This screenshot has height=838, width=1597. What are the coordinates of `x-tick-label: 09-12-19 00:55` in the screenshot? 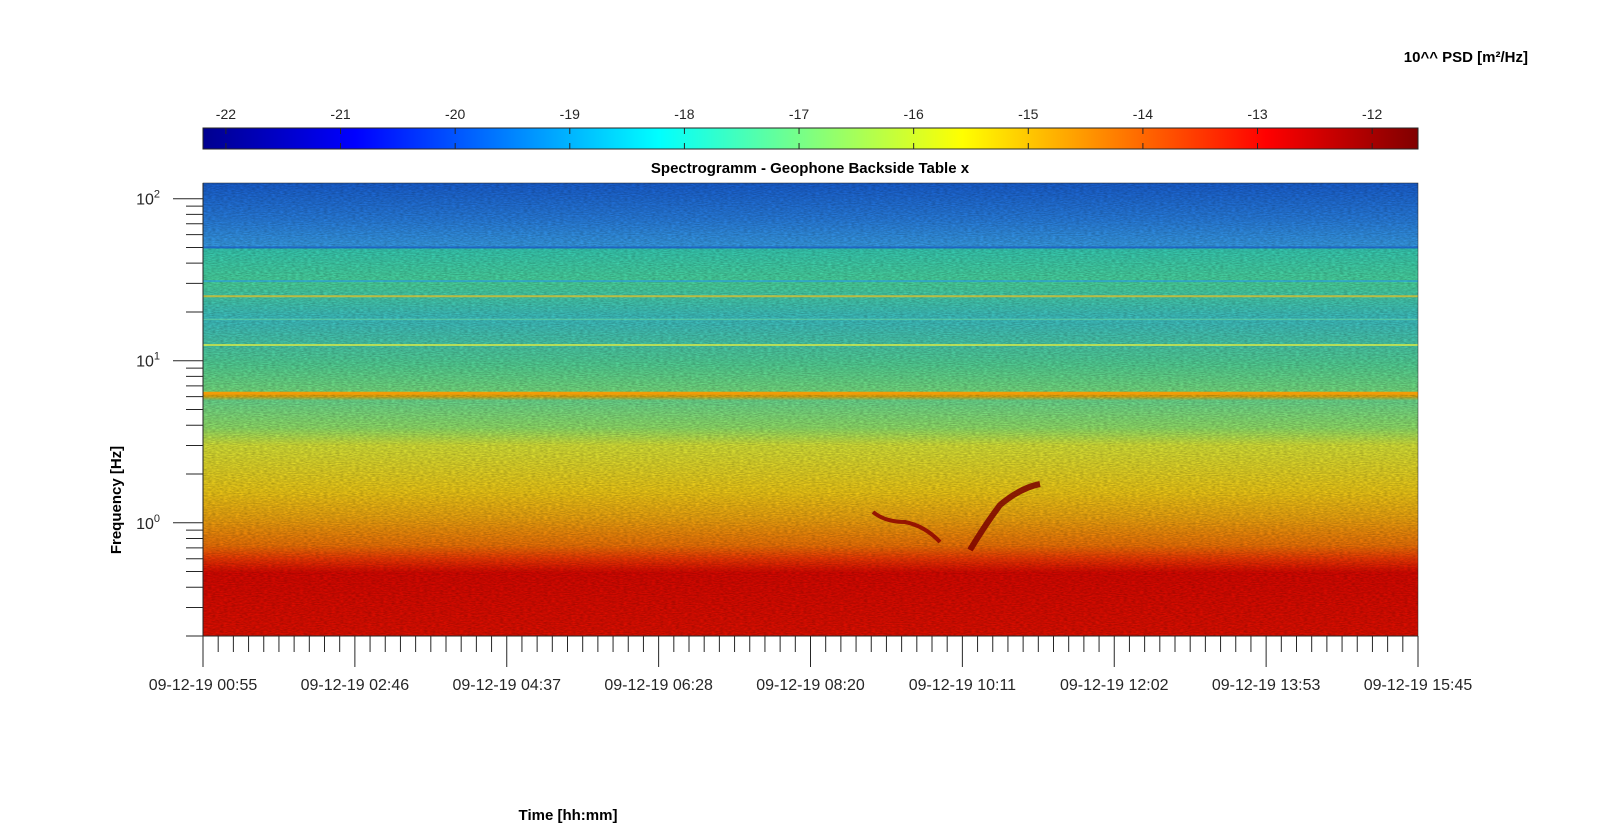 It's located at (203, 685).